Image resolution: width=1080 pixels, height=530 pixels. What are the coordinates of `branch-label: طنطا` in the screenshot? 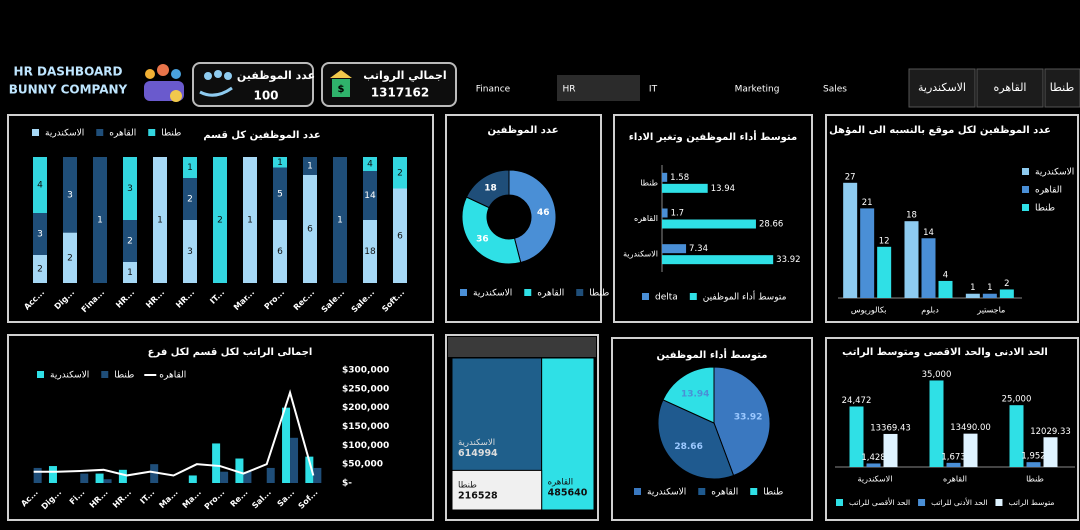 It's located at (1062, 87).